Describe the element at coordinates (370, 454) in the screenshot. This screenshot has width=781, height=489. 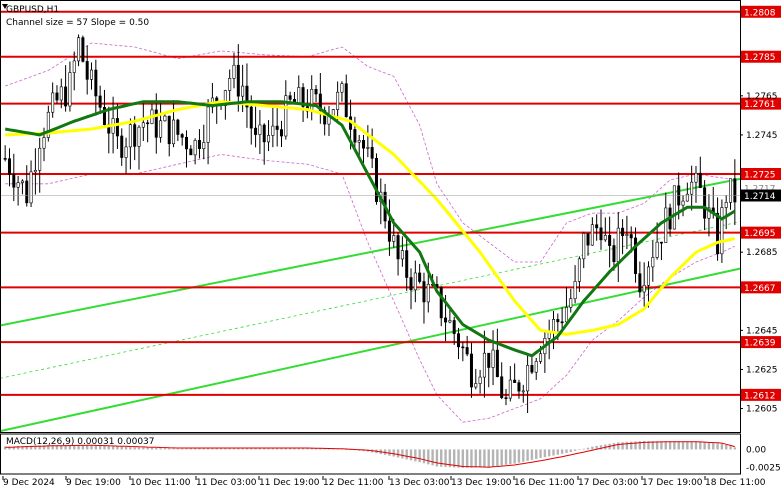
I see `macd-pane-border` at that location.